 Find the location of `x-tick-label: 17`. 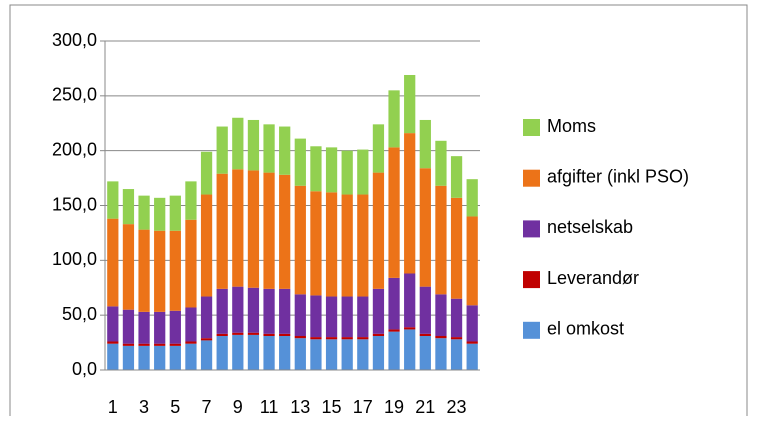

x-tick-label: 17 is located at coordinates (363, 406).